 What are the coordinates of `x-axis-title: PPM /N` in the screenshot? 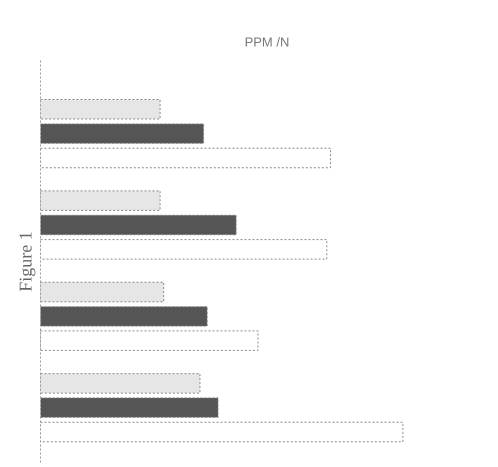 It's located at (267, 42).